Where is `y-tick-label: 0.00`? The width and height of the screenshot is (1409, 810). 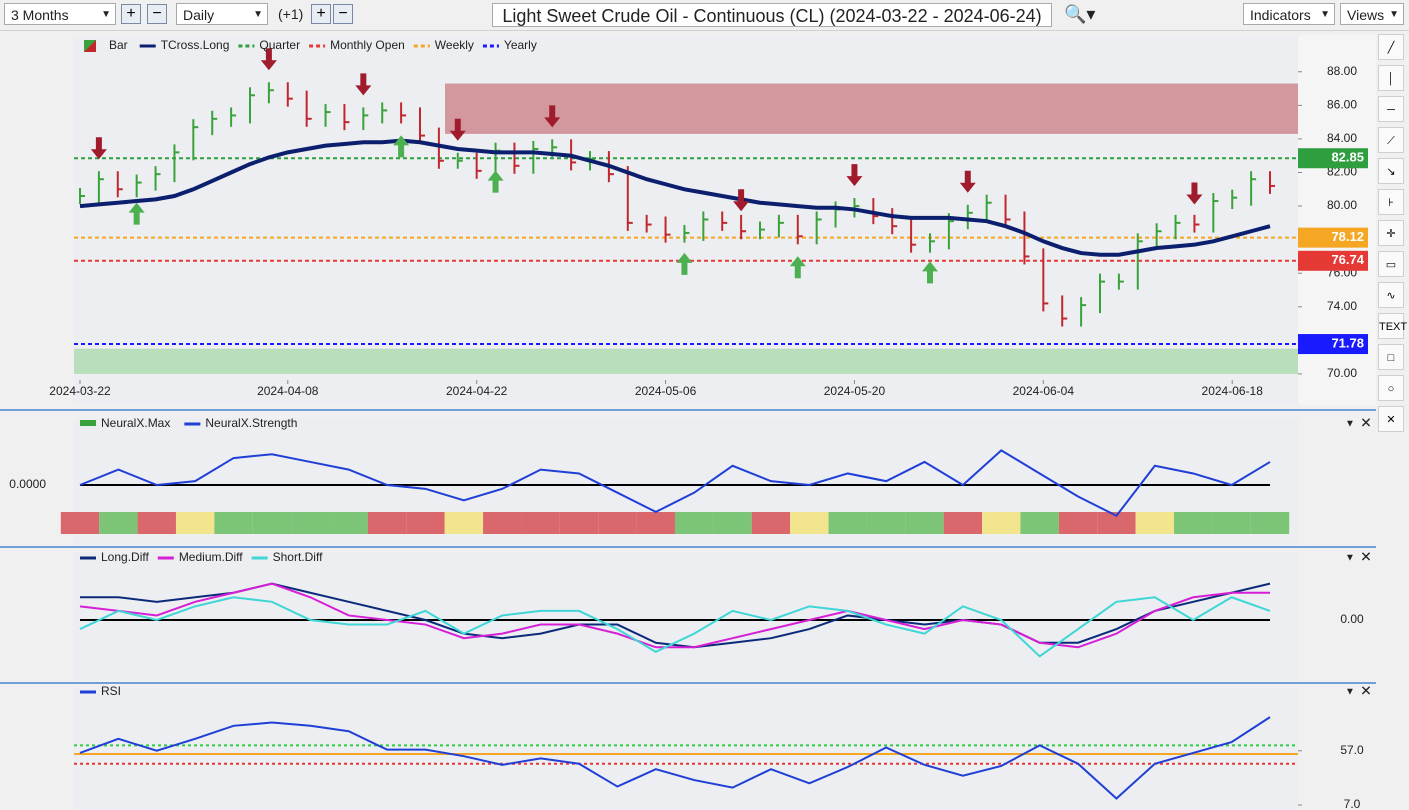
y-tick-label: 0.00 is located at coordinates (1352, 619).